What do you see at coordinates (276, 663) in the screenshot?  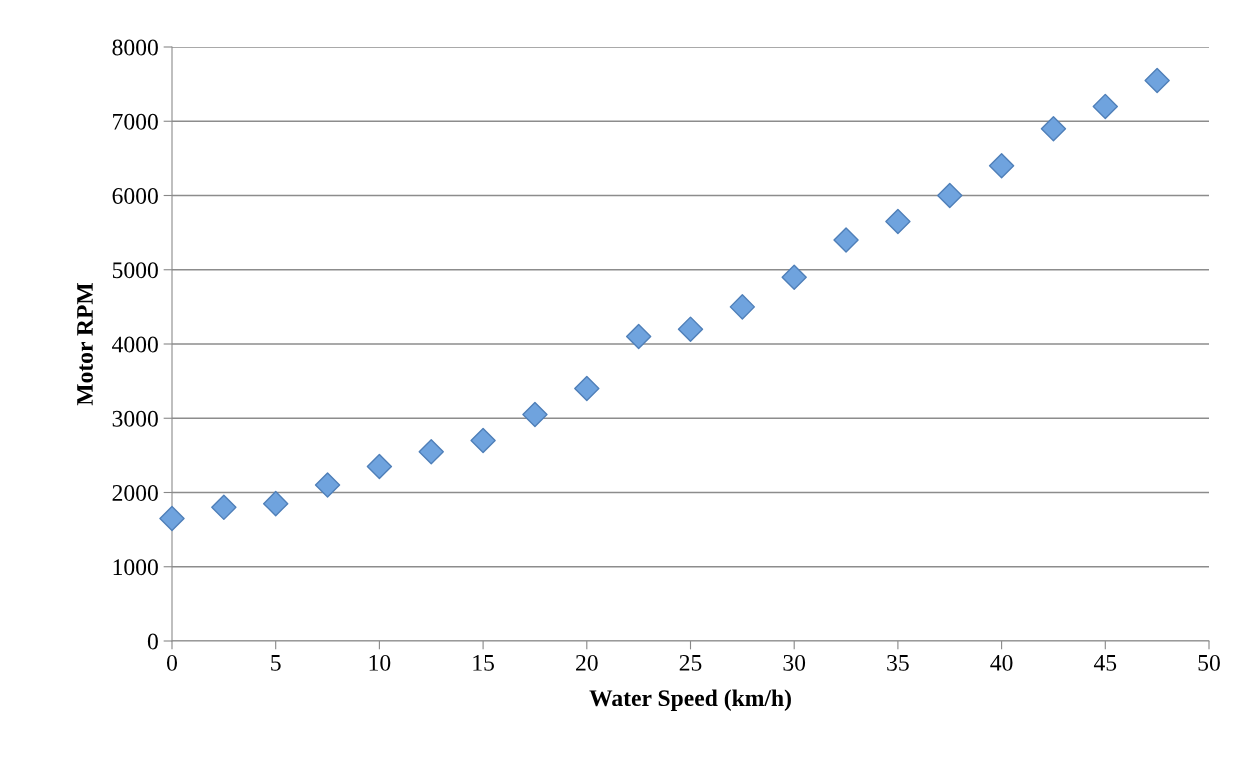 I see `x-tick-label: 5` at bounding box center [276, 663].